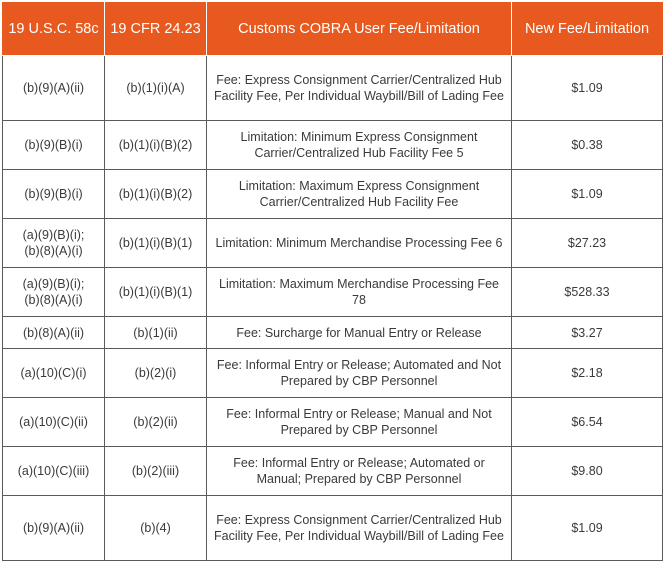  Describe the element at coordinates (53, 471) in the screenshot. I see `usc-cell: (a)(10)(C)(iii)` at that location.